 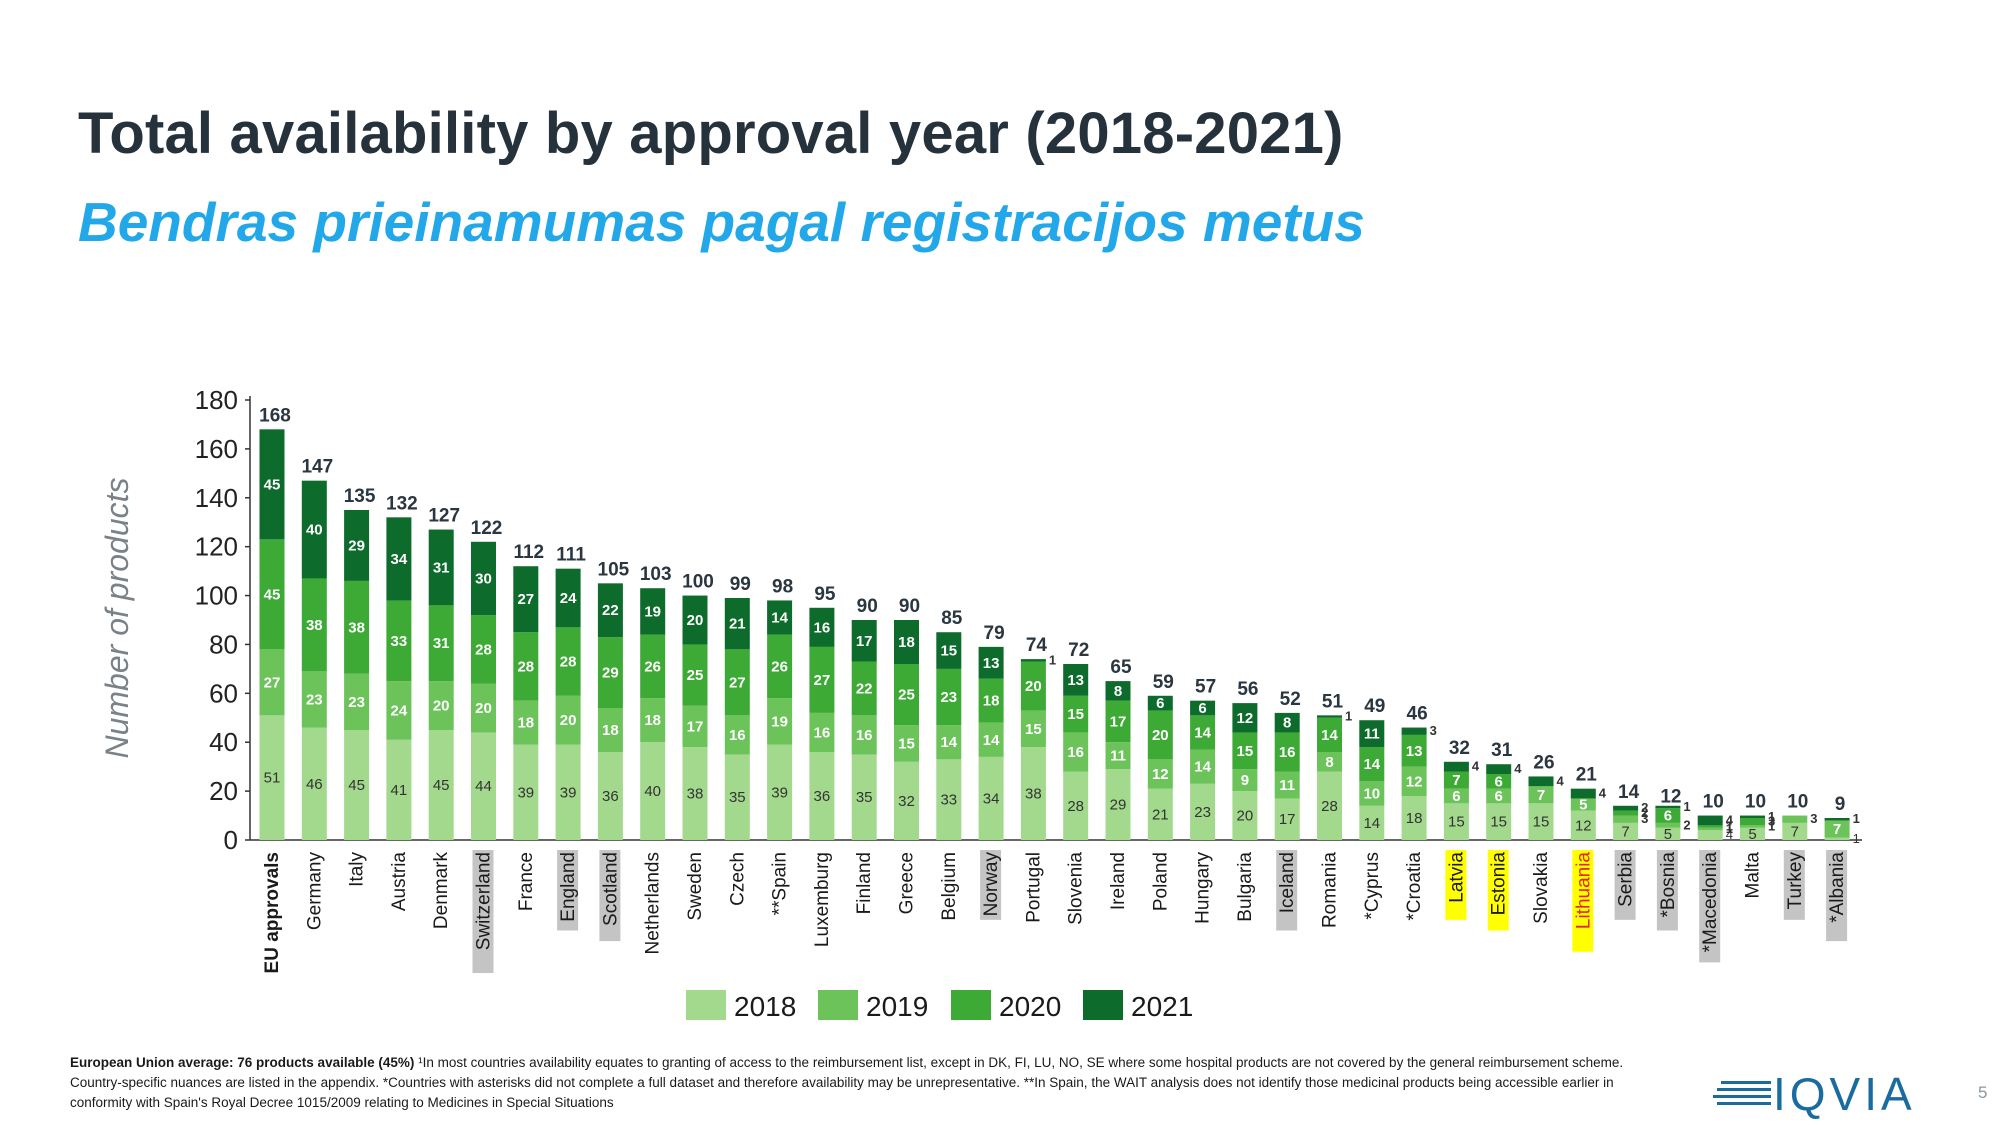 I want to click on bar-total-label: 59, so click(x=1163, y=682).